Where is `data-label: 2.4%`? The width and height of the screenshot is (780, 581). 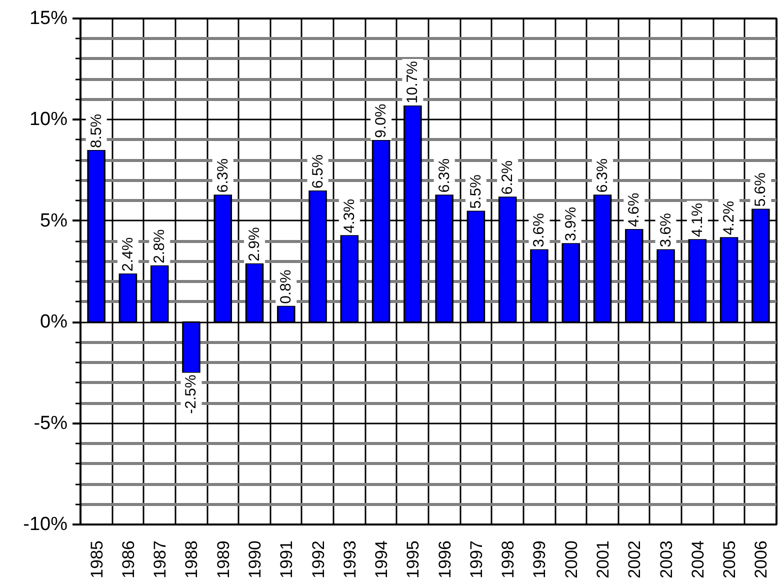 data-label: 2.4% is located at coordinates (127, 254).